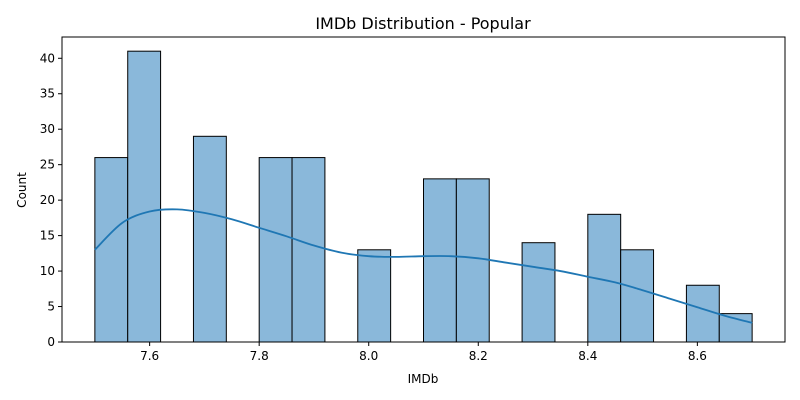 The image size is (800, 400). I want to click on y-tick-label: 20, so click(47, 200).